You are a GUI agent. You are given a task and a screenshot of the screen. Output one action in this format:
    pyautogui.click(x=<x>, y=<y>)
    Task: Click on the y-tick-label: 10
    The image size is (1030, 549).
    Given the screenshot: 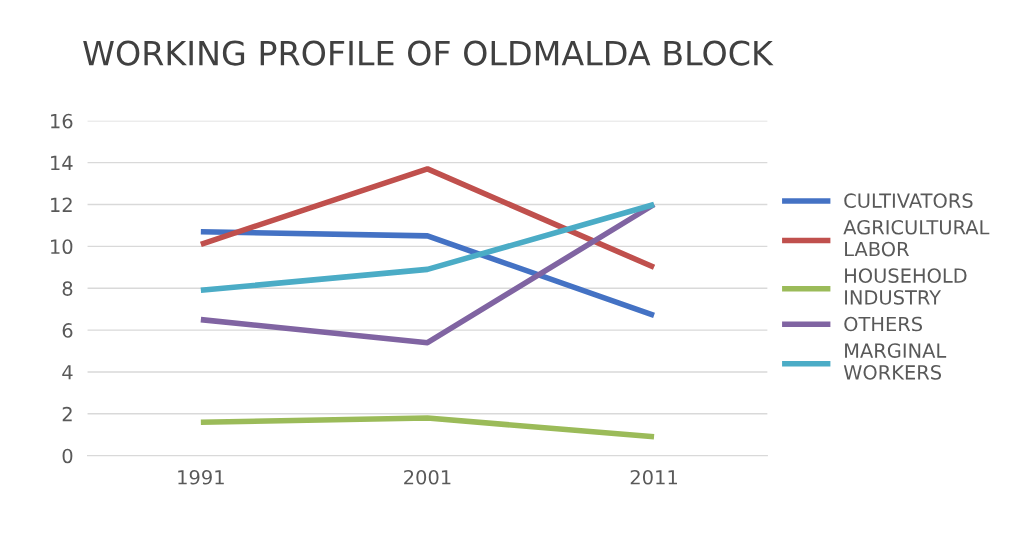 What is the action you would take?
    pyautogui.click(x=62, y=247)
    